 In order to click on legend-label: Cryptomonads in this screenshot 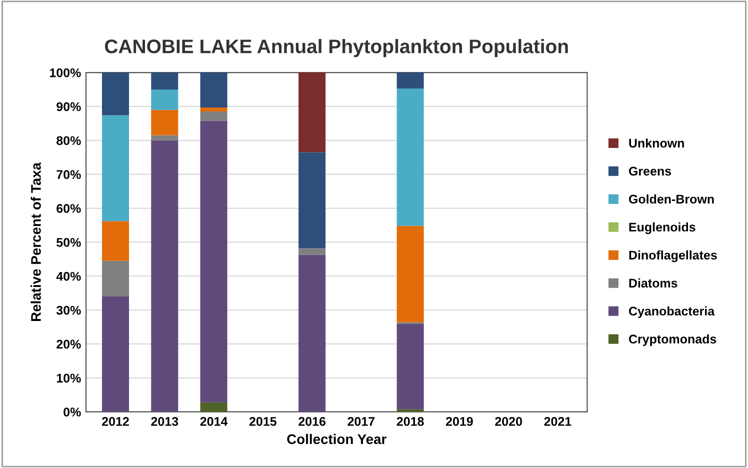, I will do `click(672, 340)`.